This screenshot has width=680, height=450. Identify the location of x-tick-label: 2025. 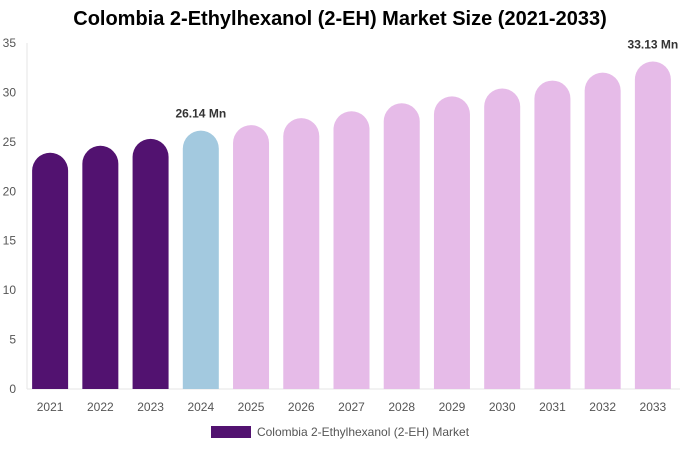
(251, 407).